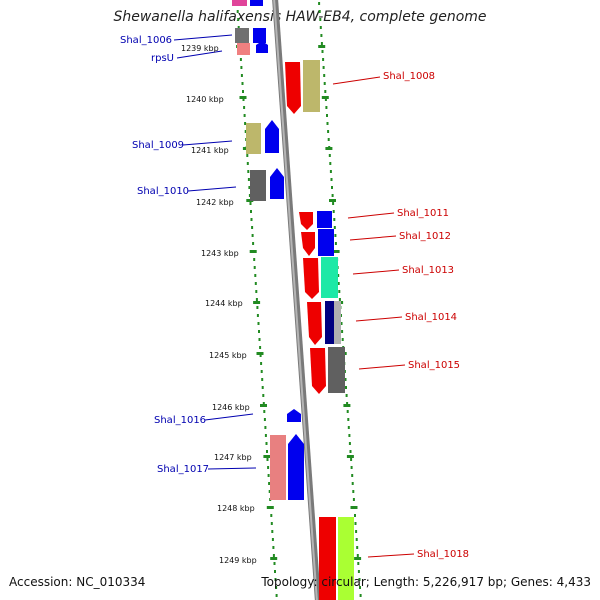 This screenshot has width=600, height=600. What do you see at coordinates (318, 371) in the screenshot?
I see `gene-shal-1015-a` at bounding box center [318, 371].